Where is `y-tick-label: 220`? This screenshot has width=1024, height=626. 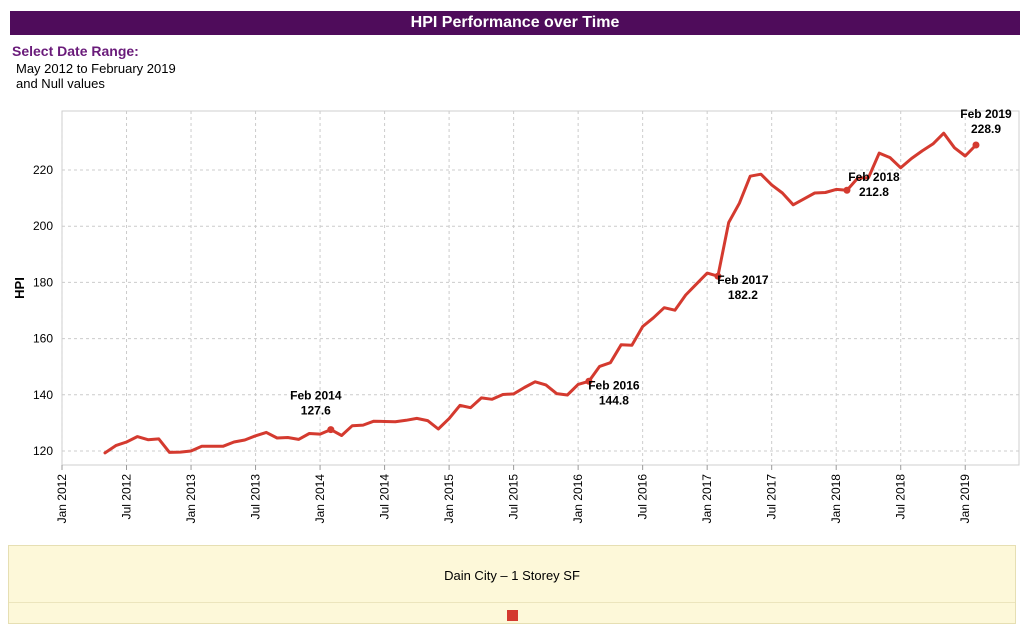
y-tick-label: 220 is located at coordinates (43, 170).